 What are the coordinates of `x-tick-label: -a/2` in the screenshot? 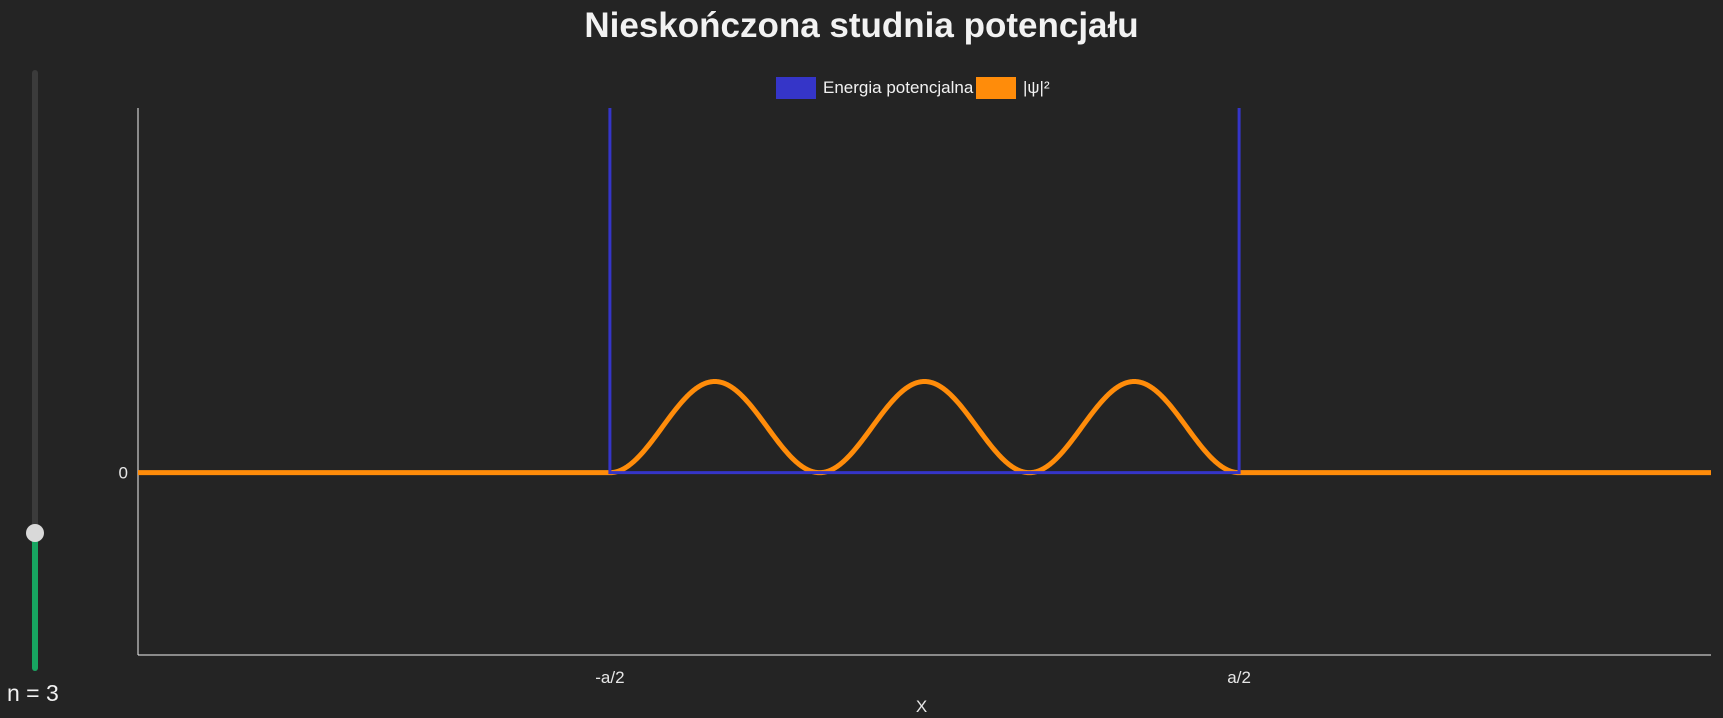 It's located at (609, 677).